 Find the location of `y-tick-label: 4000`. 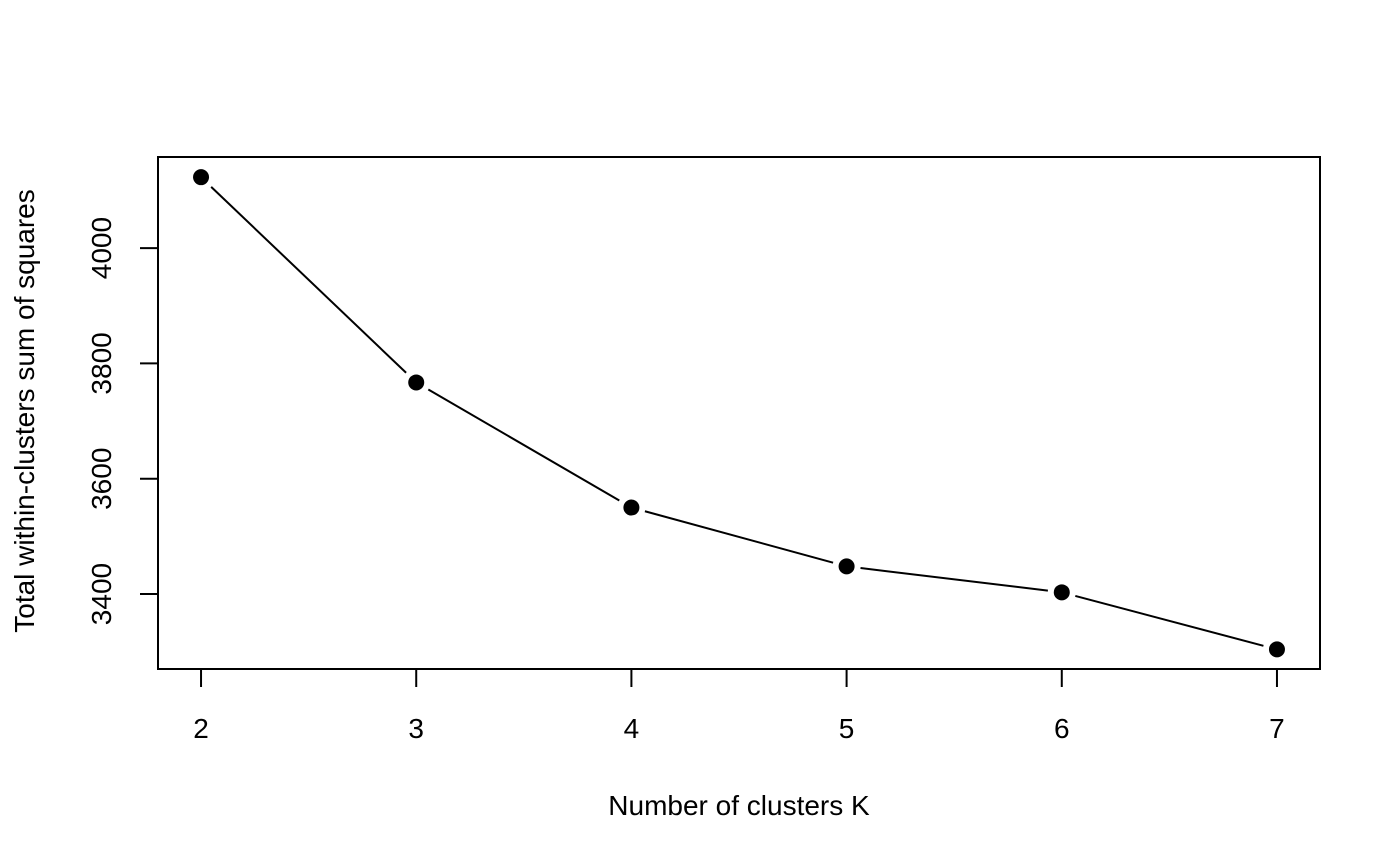

y-tick-label: 4000 is located at coordinates (101, 248).